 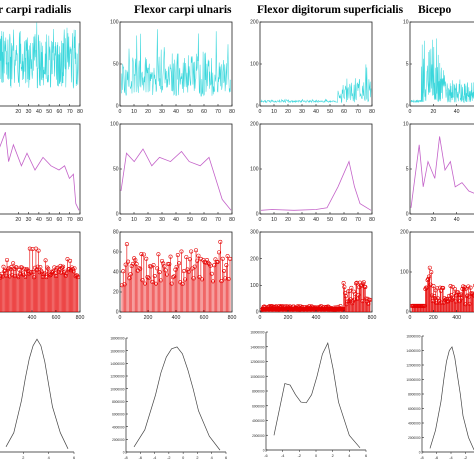 I want to click on x-tick-label: -2, so click(x=465, y=458).